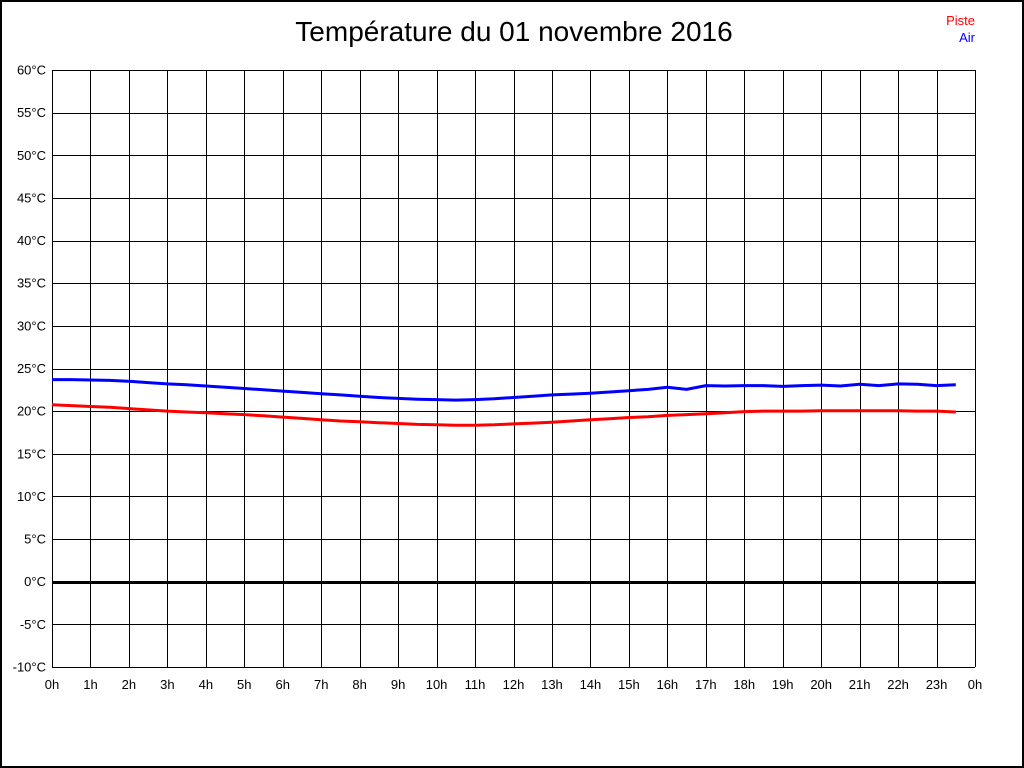  I want to click on y-tick-label: 40°C, so click(31, 240).